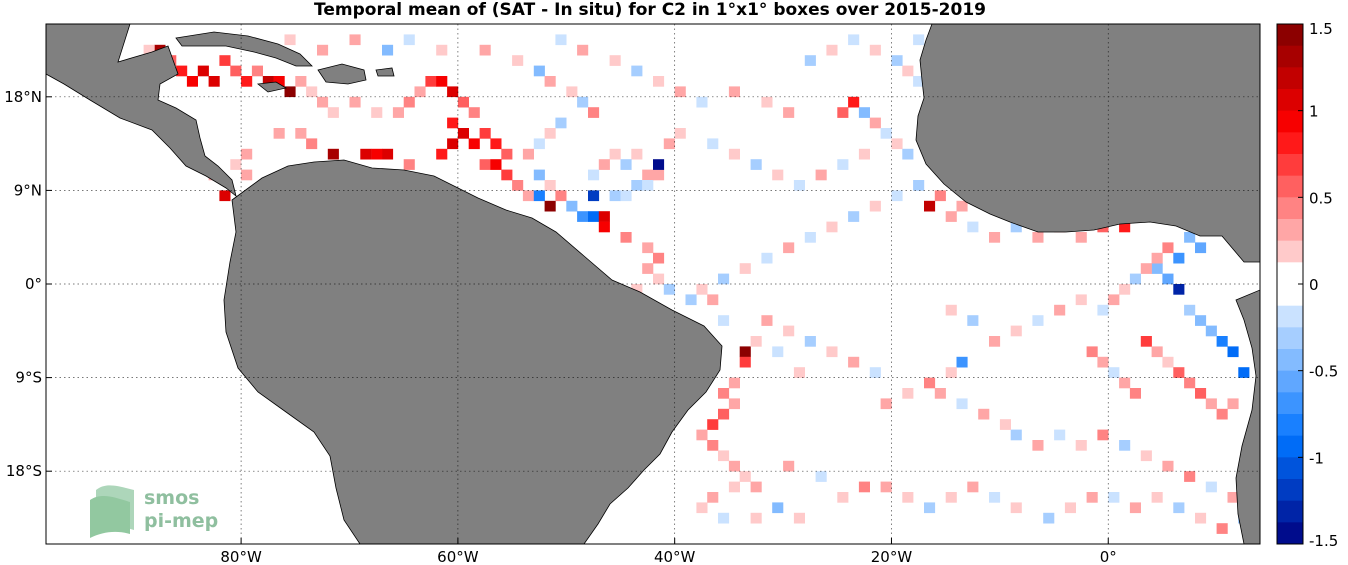 The image size is (1348, 565). What do you see at coordinates (23, 97) in the screenshot?
I see `latitude-tick-label: 18°N` at bounding box center [23, 97].